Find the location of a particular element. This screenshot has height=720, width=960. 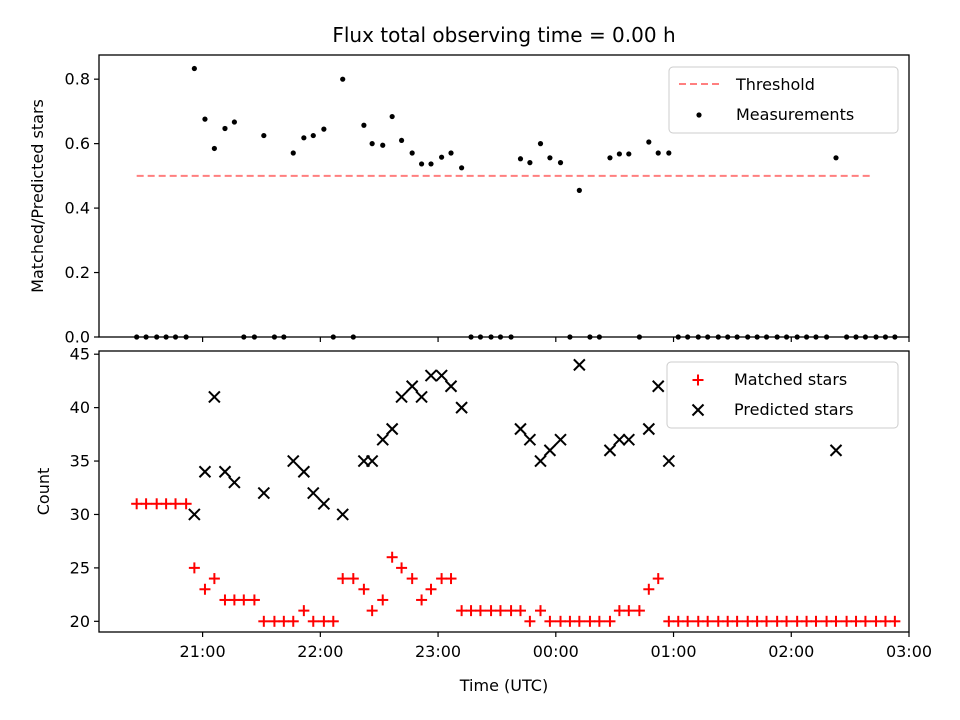

x-ticks-time: 21:00 22:00 23:00 00:00 01:00 02:00 03:00 is located at coordinates (556, 646).